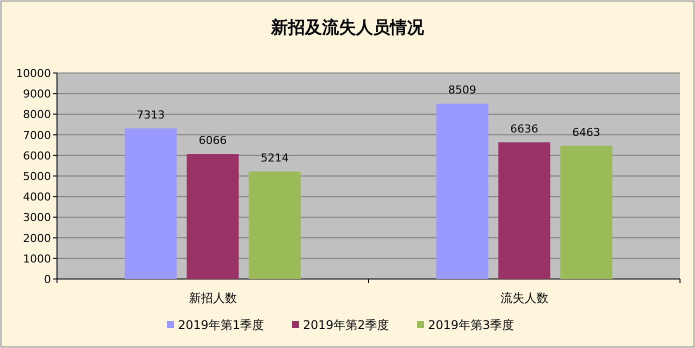 The width and height of the screenshot is (695, 348). Describe the element at coordinates (33, 73) in the screenshot. I see `y-tick-label: 10000` at that location.